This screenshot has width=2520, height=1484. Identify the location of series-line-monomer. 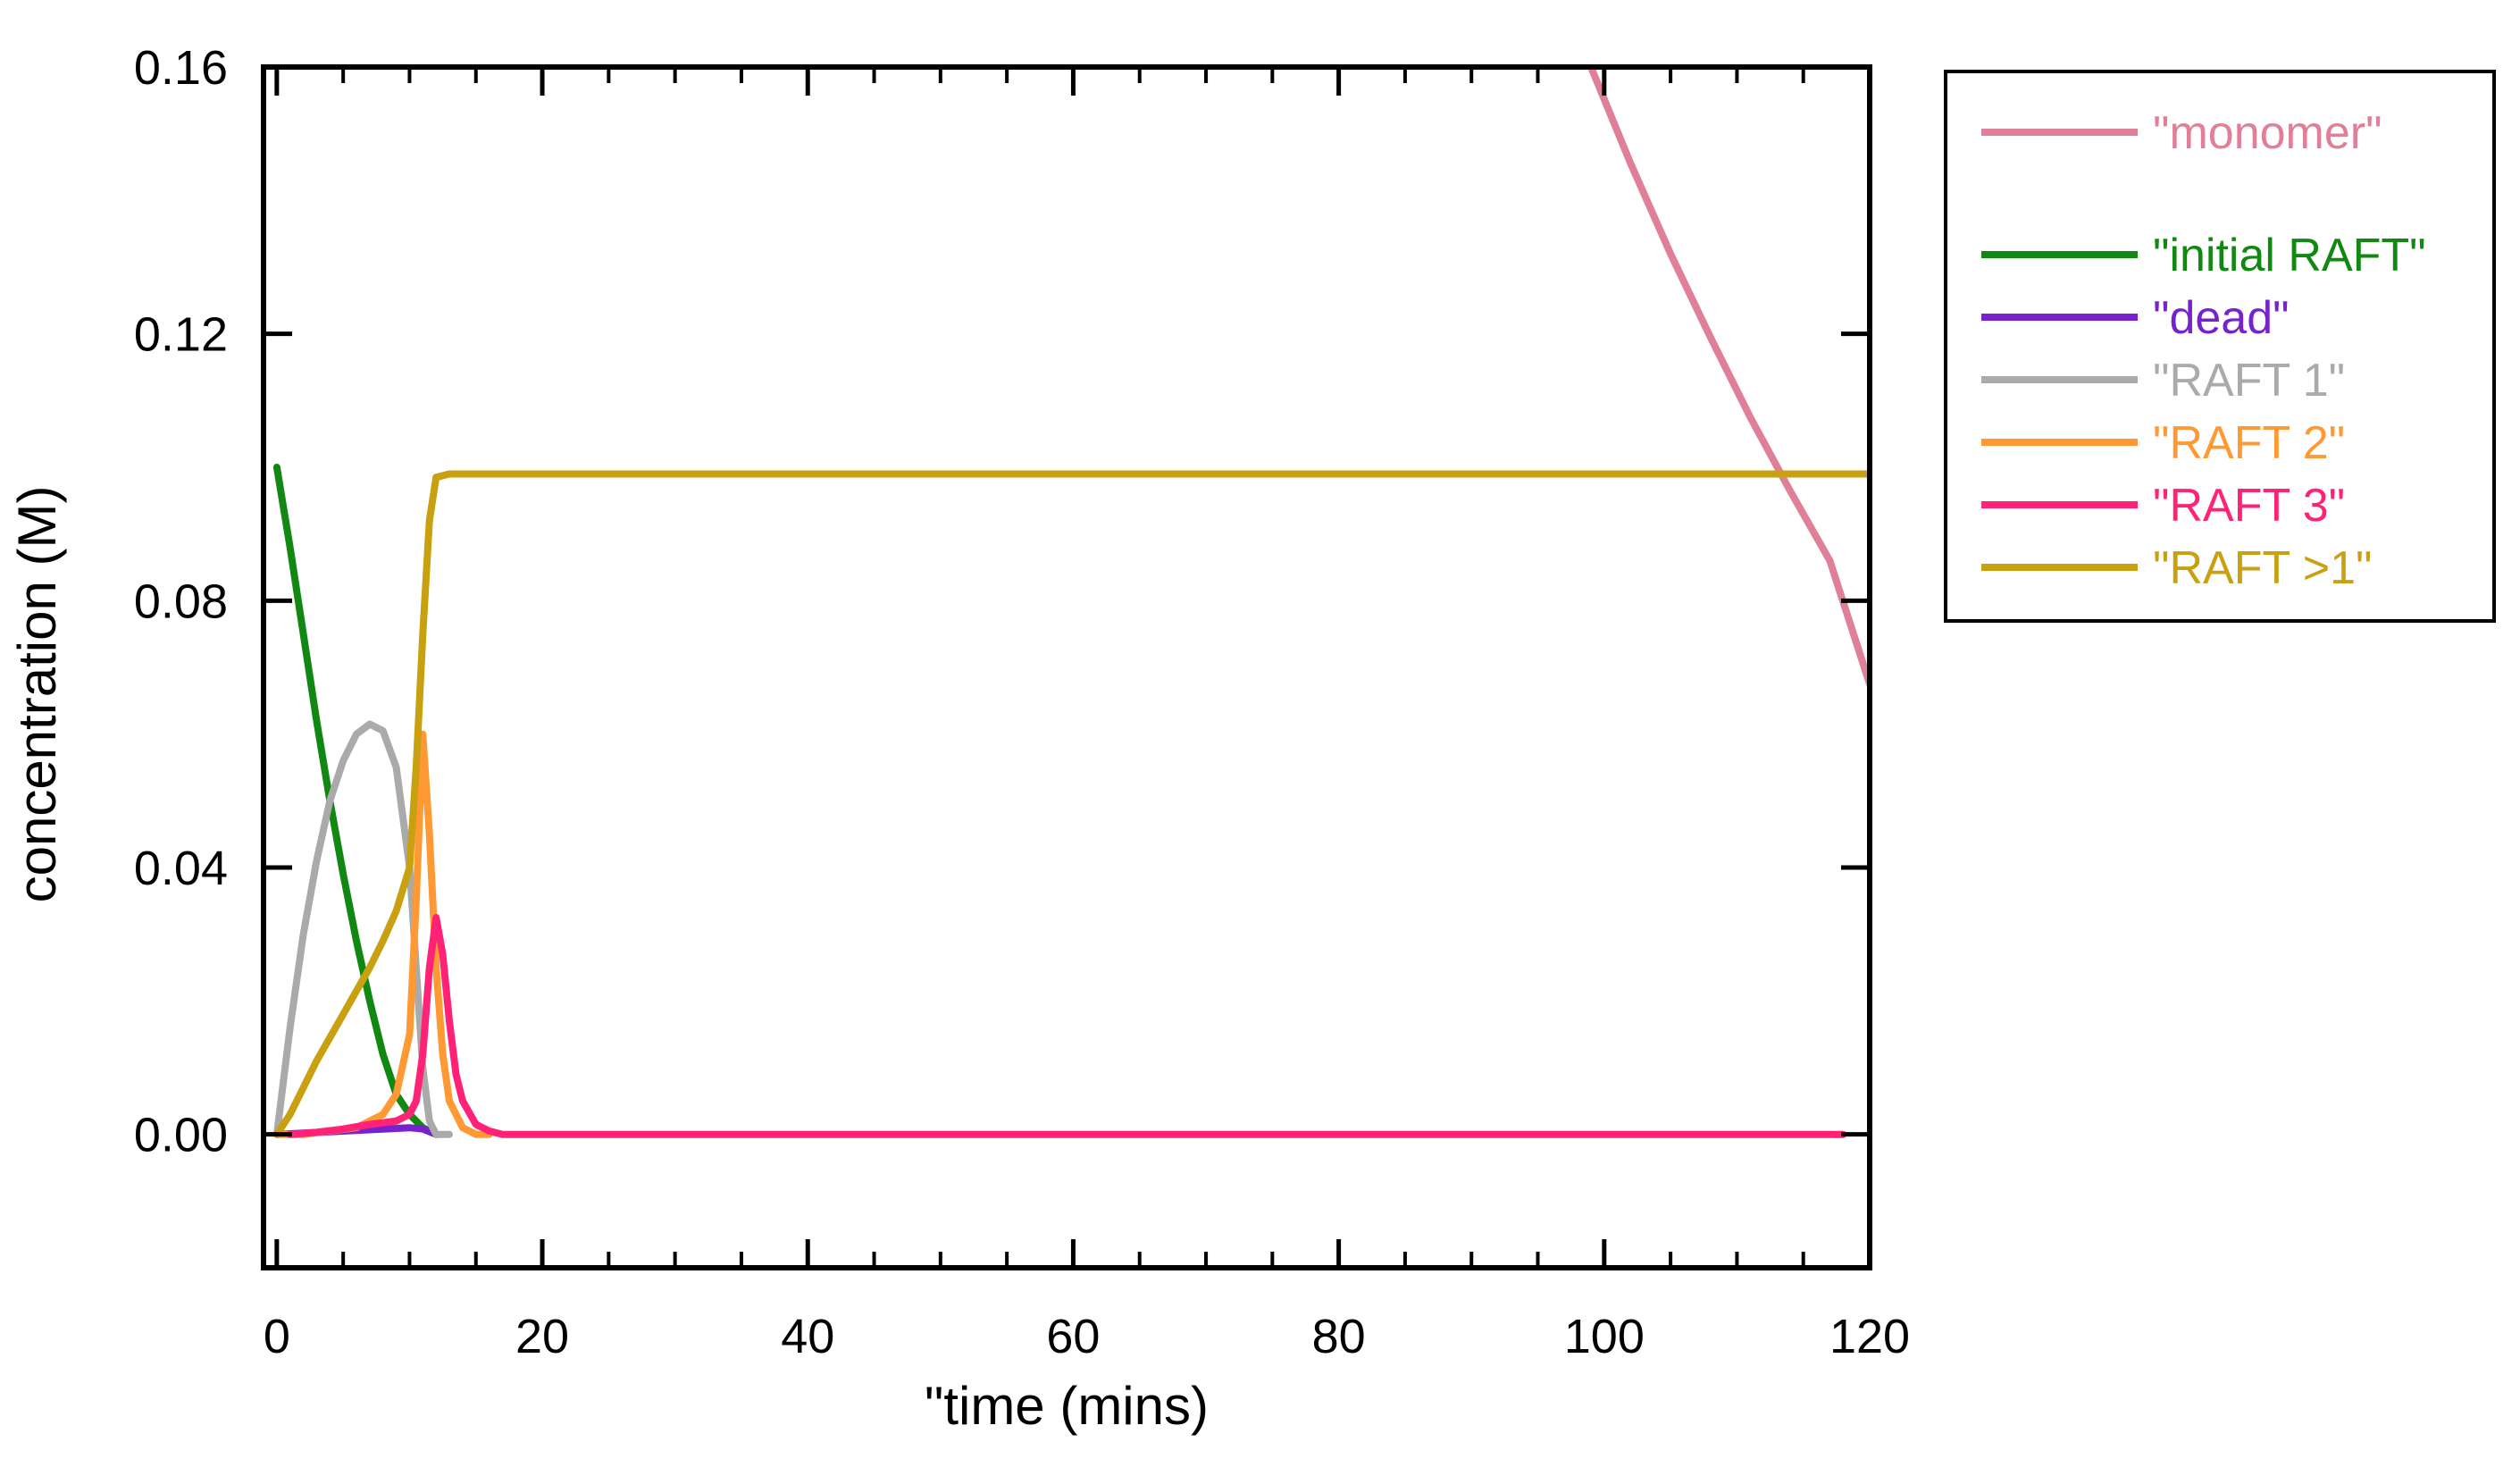
(1728, 378).